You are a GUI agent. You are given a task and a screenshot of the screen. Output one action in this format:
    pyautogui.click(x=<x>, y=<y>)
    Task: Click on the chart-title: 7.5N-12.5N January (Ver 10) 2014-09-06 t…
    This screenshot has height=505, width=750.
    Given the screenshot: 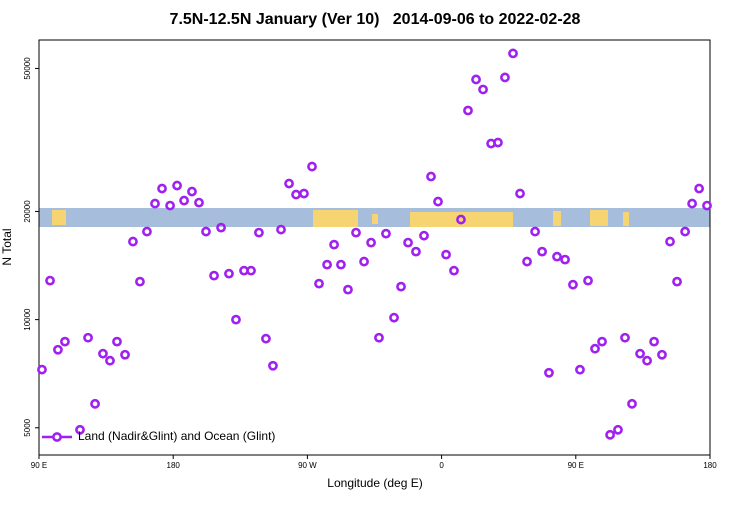 What is the action you would take?
    pyautogui.click(x=375, y=19)
    